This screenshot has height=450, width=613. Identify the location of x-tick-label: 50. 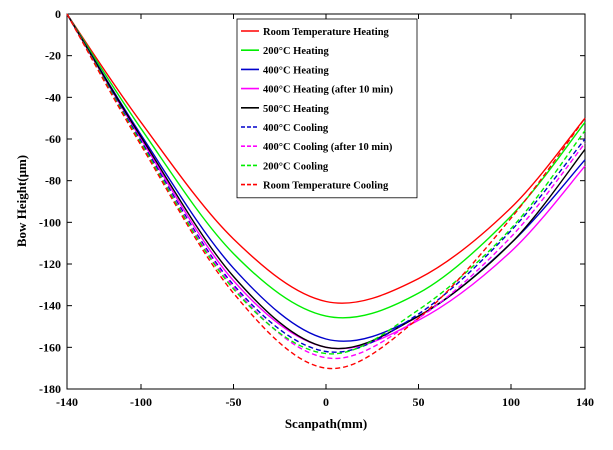
(419, 402).